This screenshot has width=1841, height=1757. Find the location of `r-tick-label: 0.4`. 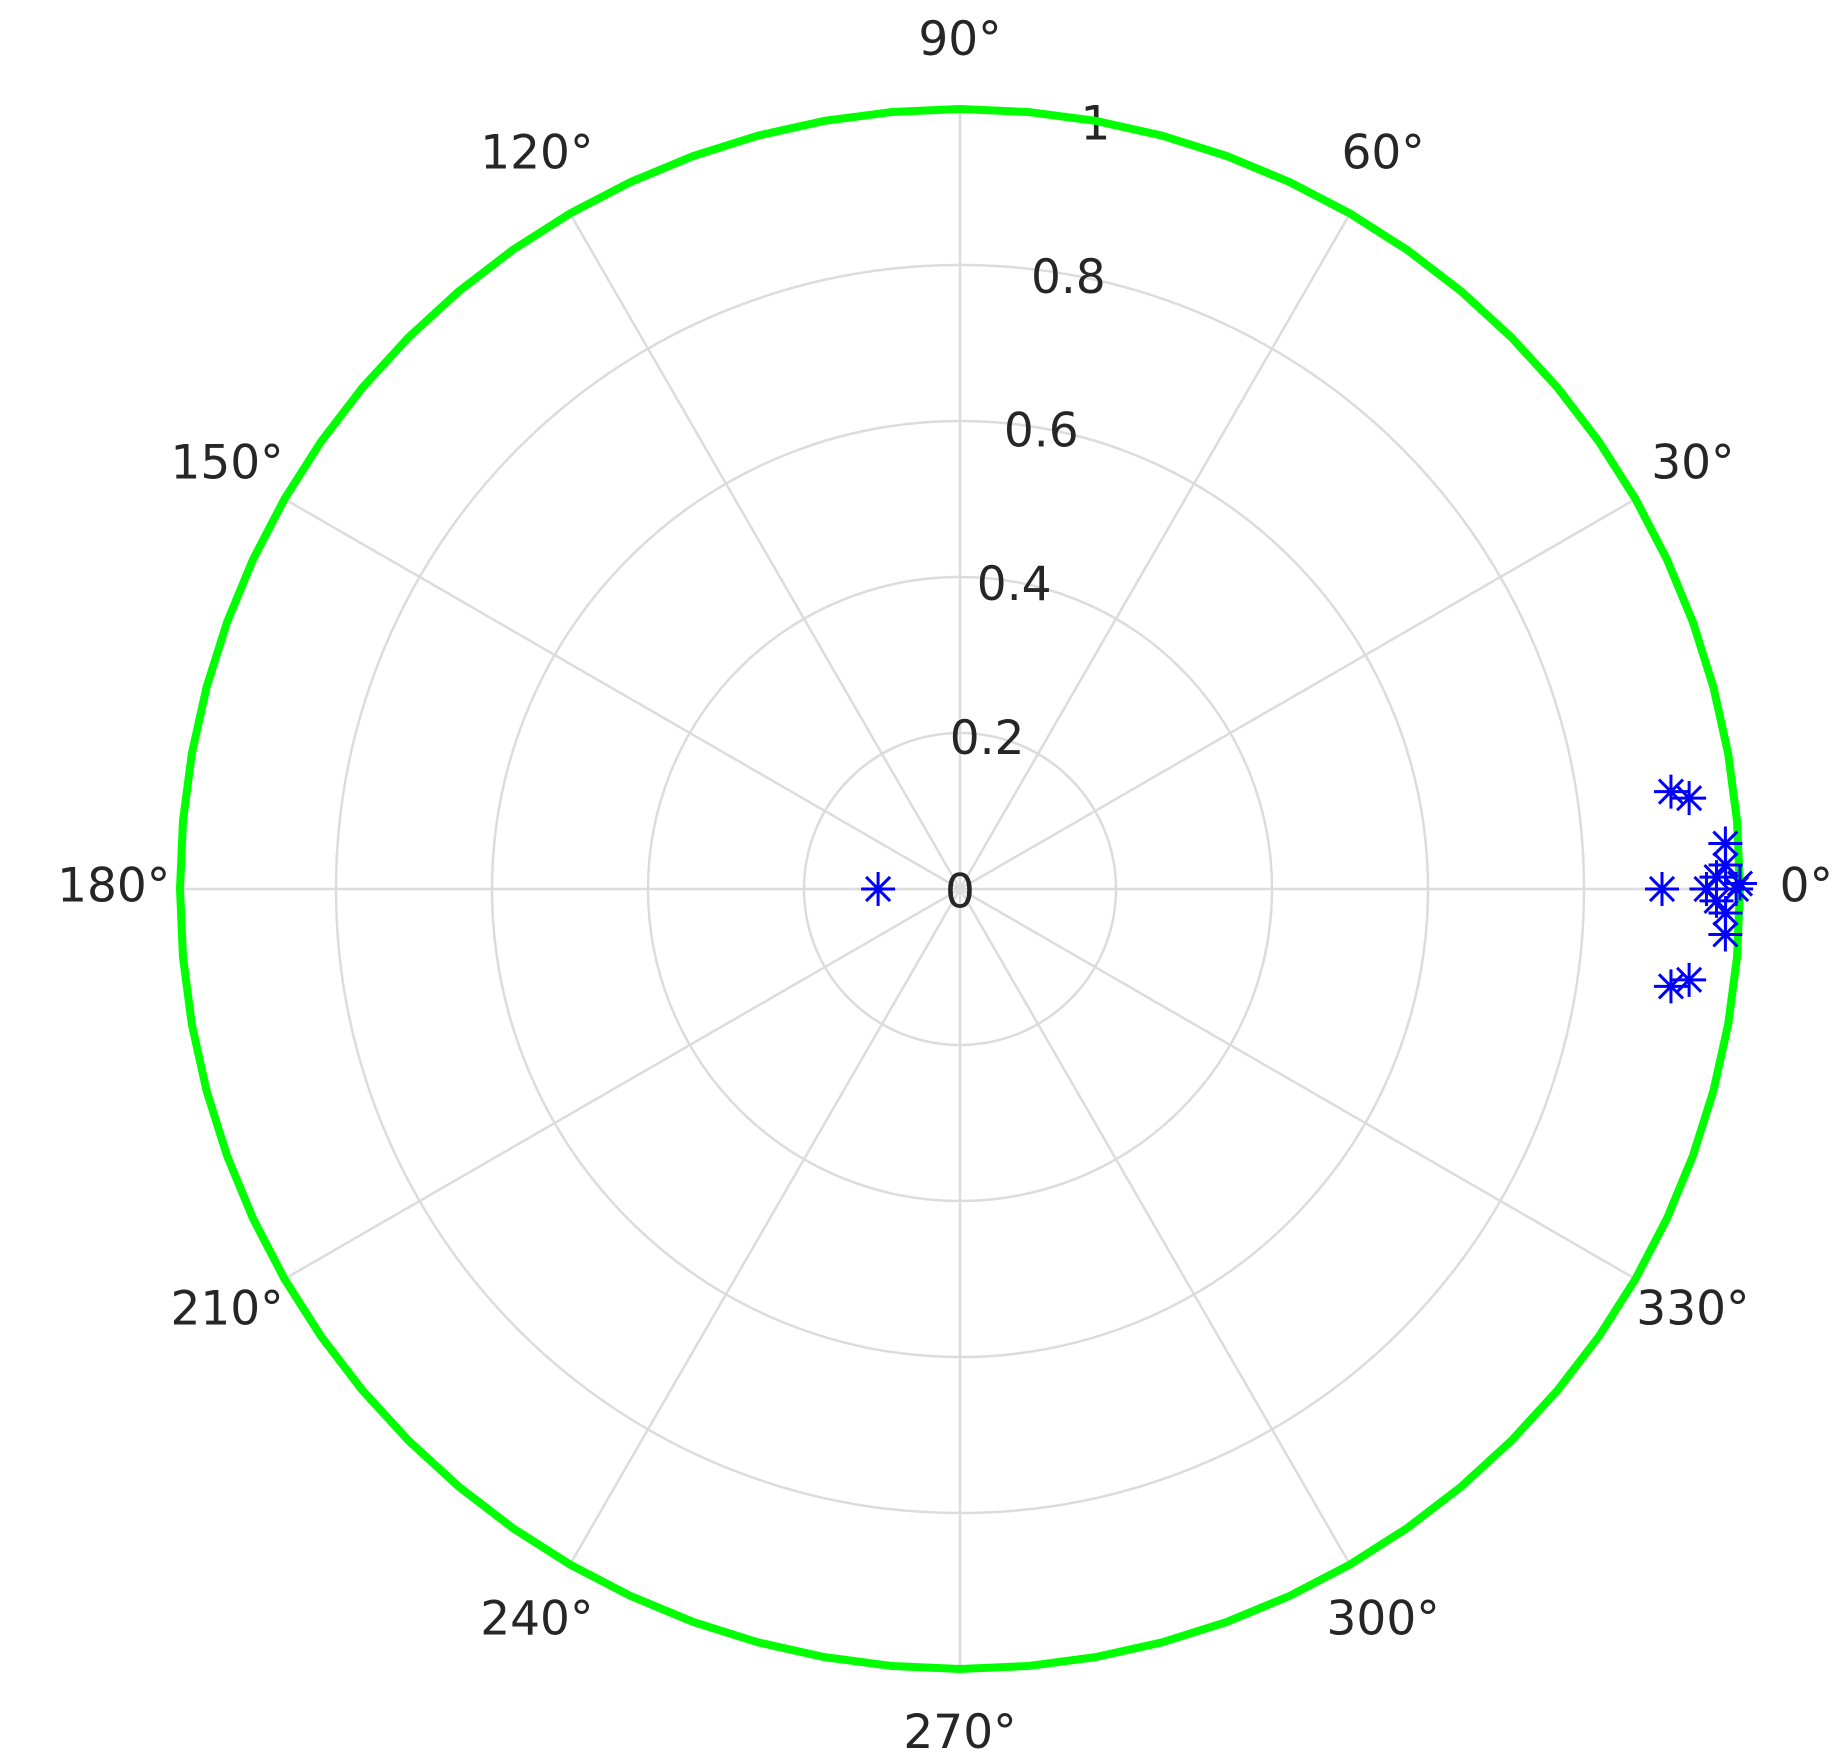

r-tick-label: 0.4 is located at coordinates (1014, 584).